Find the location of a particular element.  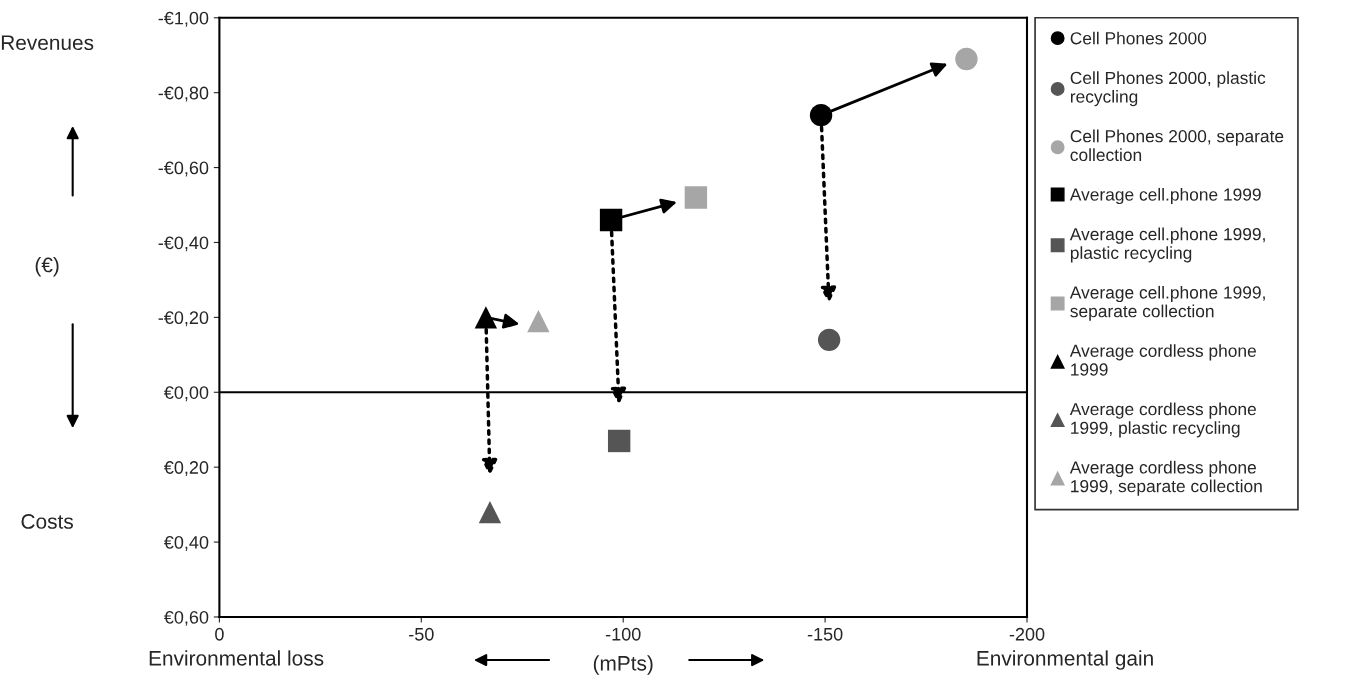

text: Environmental loss is located at coordinates (236, 658).